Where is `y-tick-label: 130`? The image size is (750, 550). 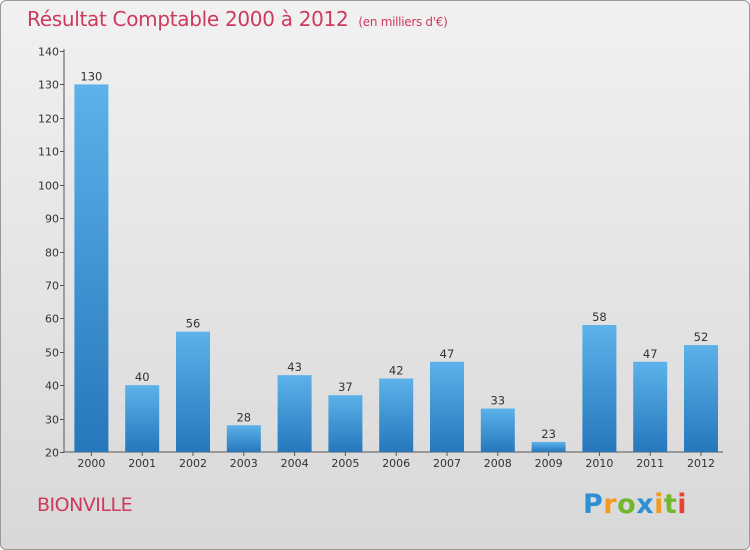
y-tick-label: 130 is located at coordinates (48, 85).